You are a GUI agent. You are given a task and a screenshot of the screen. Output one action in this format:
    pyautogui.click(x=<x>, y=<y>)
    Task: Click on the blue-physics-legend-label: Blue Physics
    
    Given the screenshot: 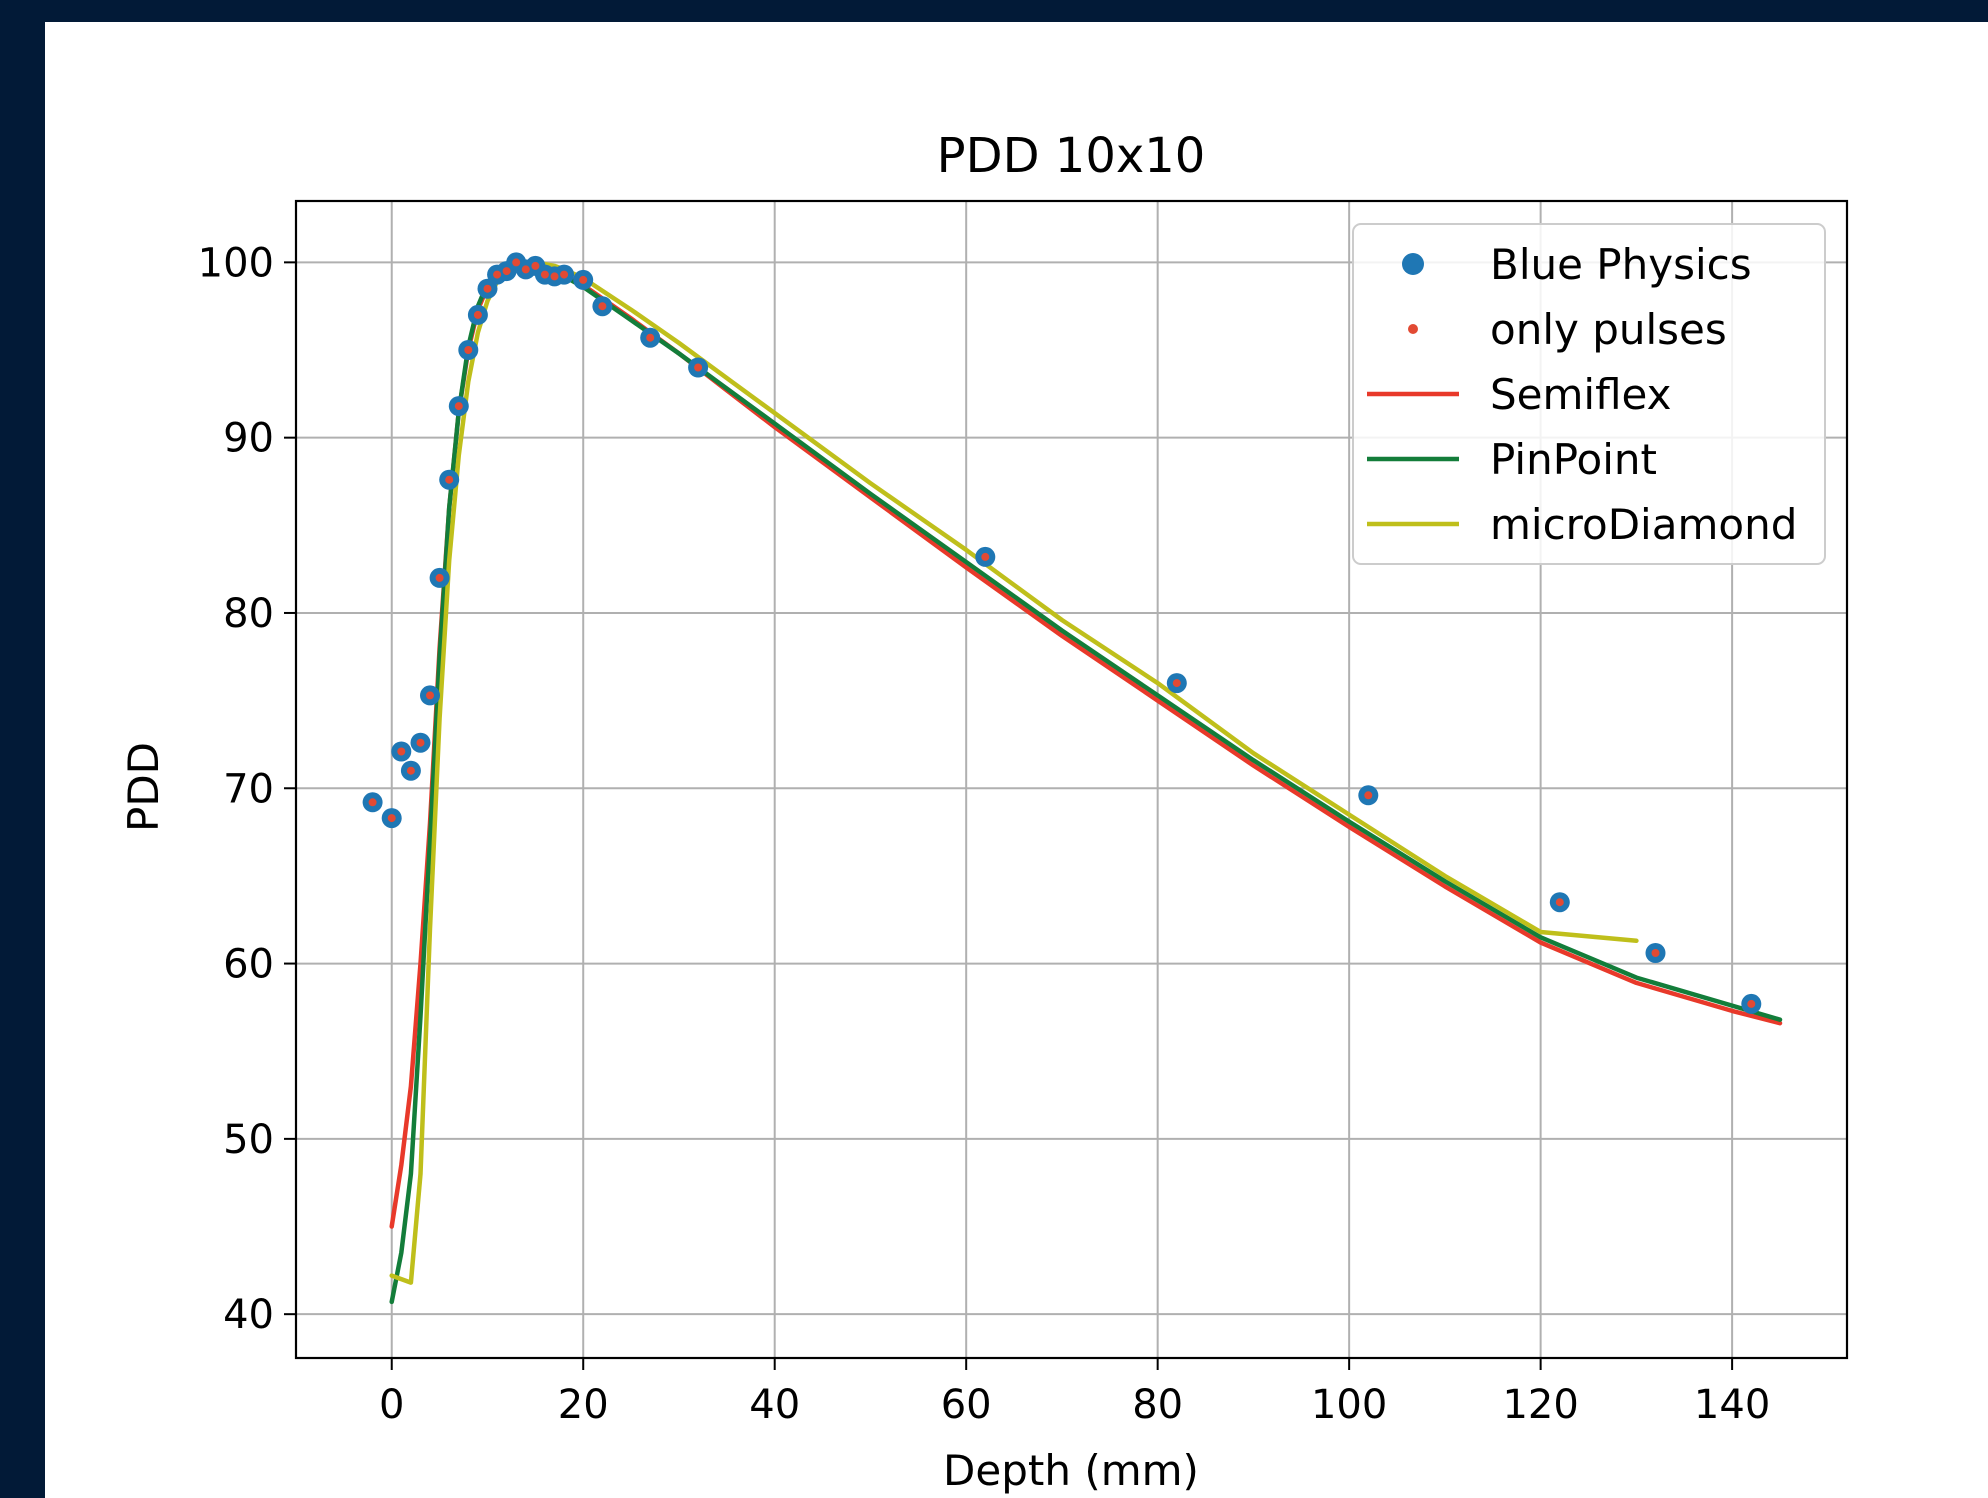 What is the action you would take?
    pyautogui.click(x=1621, y=264)
    